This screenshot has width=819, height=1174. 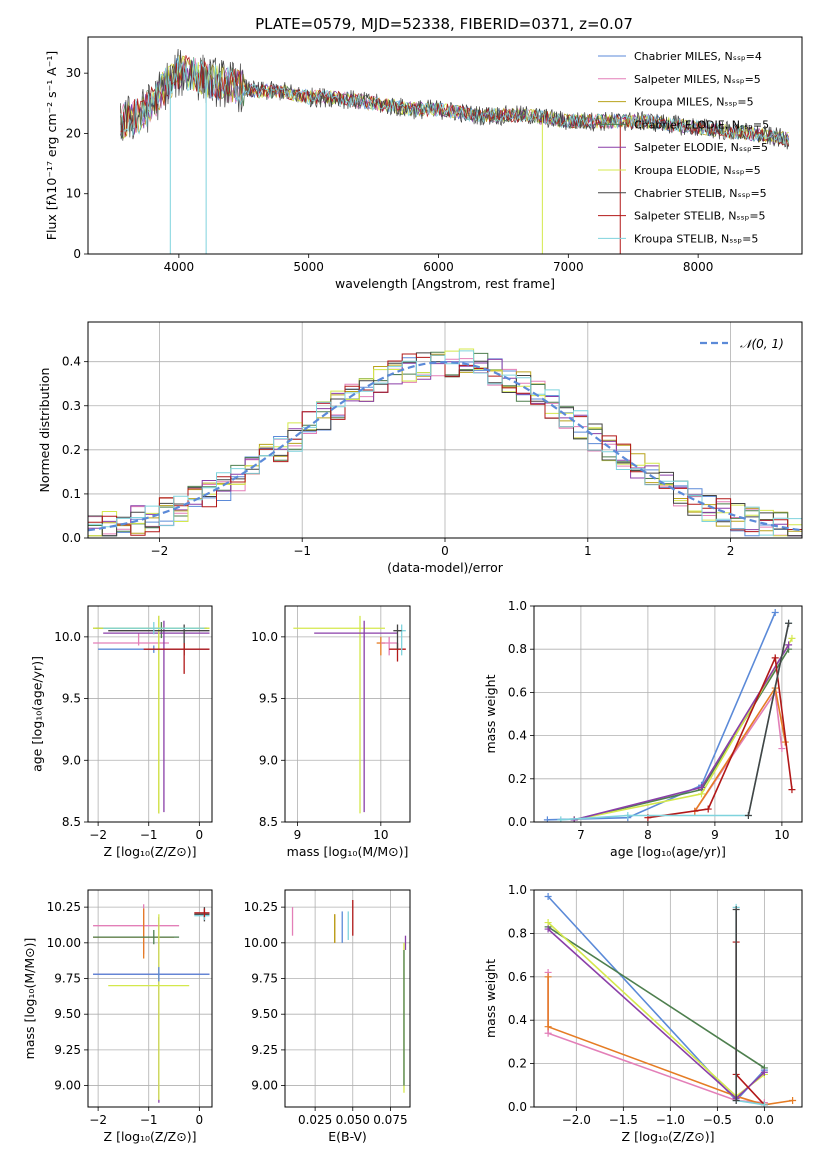 What do you see at coordinates (568, 267) in the screenshot?
I see `x-tick-label: 7000` at bounding box center [568, 267].